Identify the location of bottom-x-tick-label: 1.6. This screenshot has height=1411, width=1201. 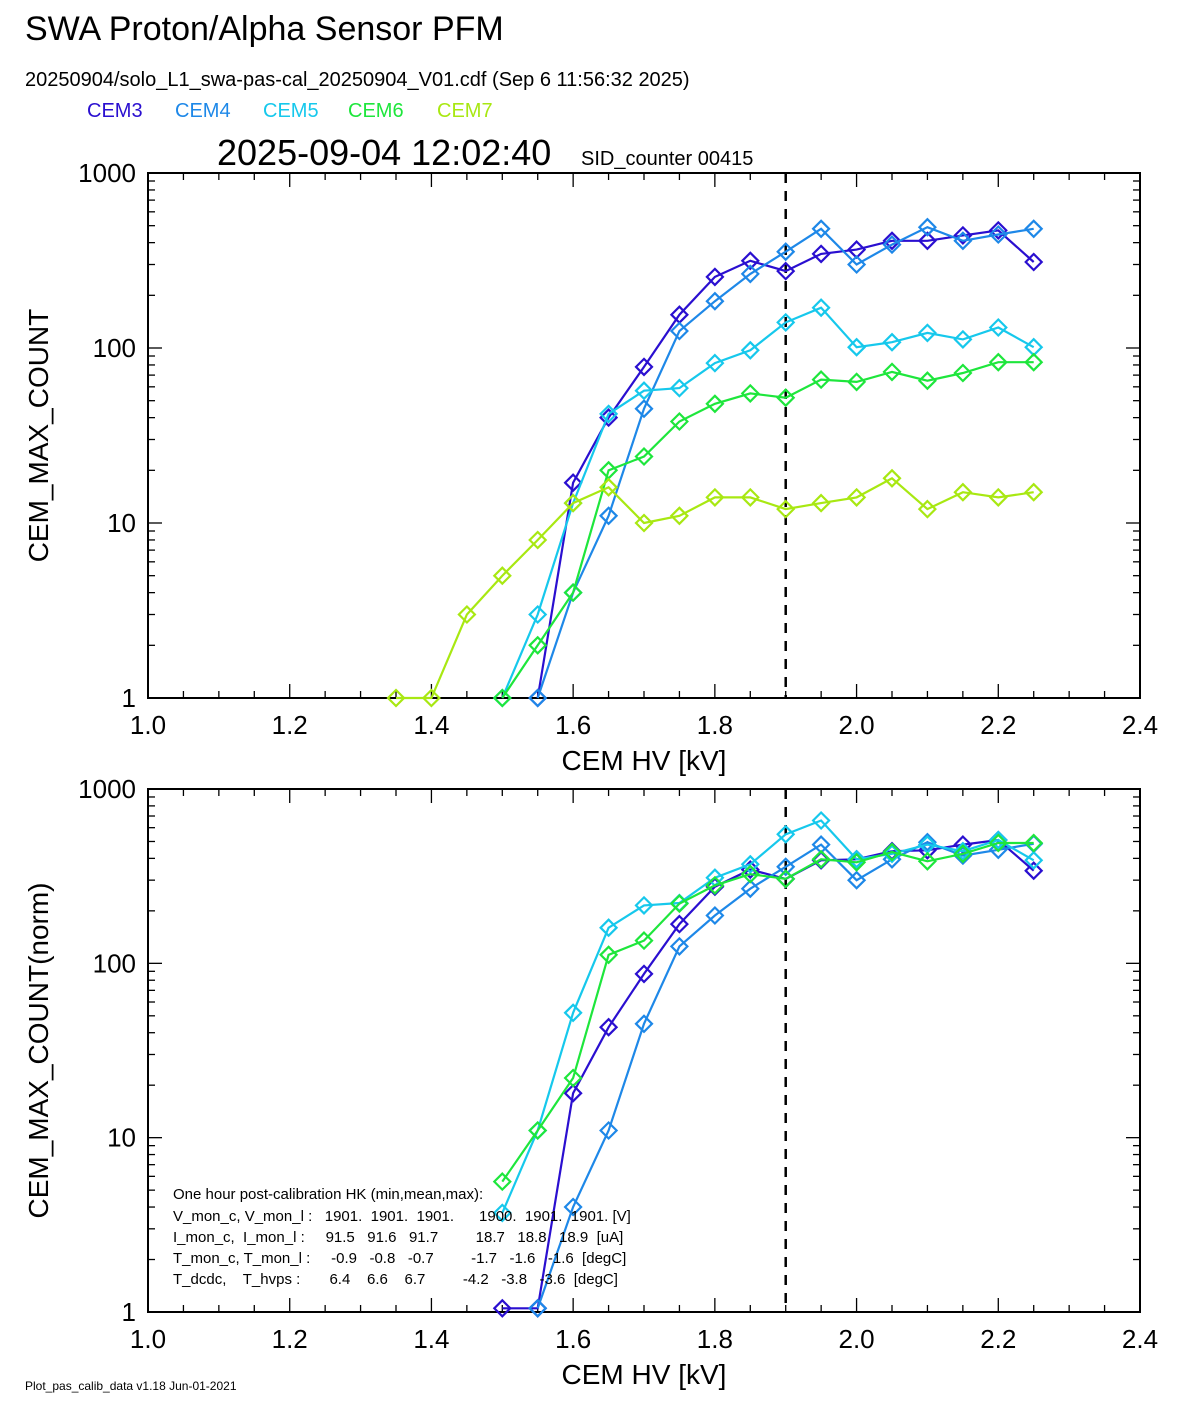
(573, 1339).